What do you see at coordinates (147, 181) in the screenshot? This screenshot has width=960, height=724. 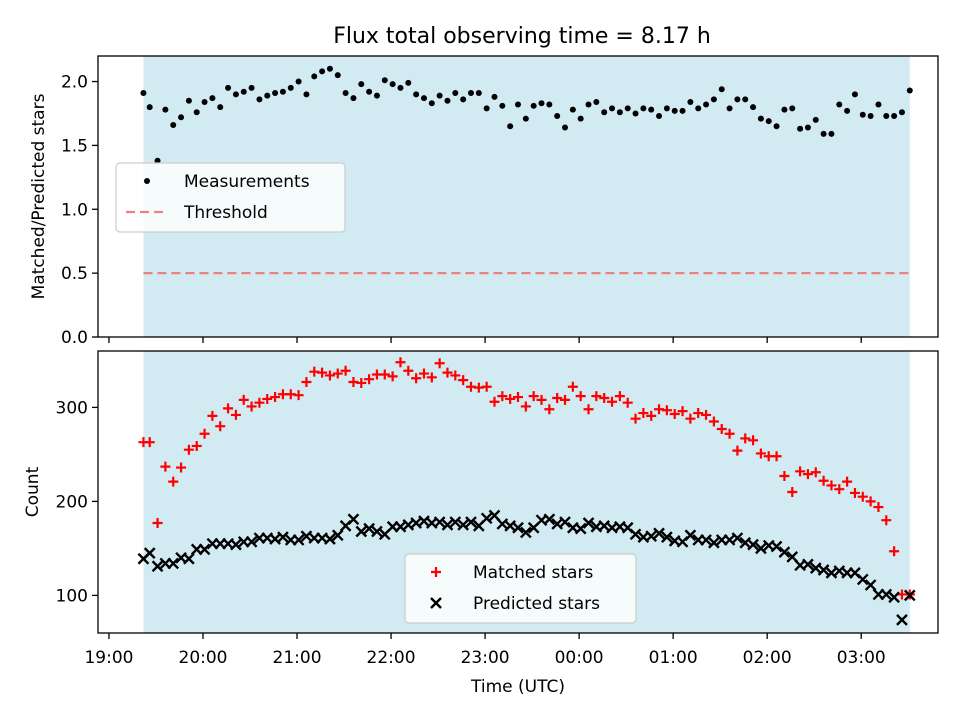 I see `legend-measurement-swatch` at bounding box center [147, 181].